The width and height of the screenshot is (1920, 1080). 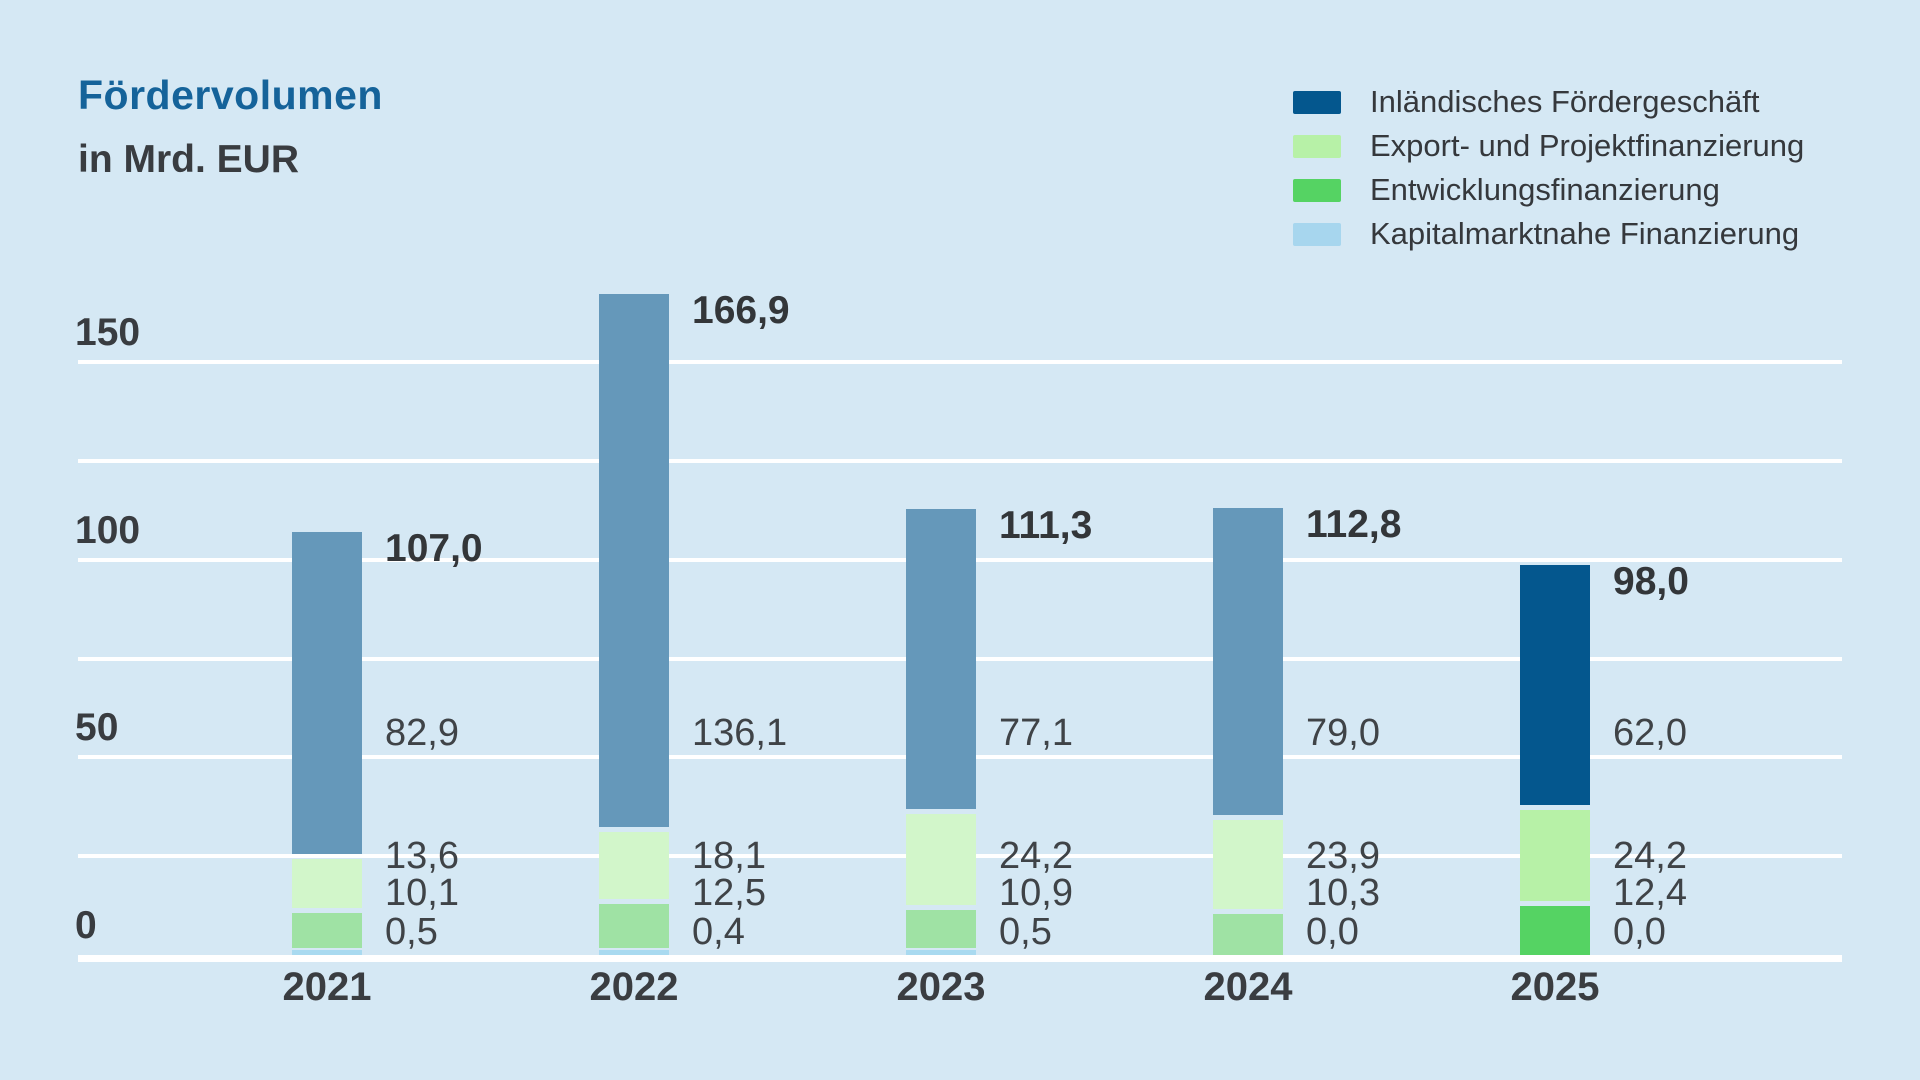 What do you see at coordinates (327, 884) in the screenshot?
I see `bar-segment-2021-export` at bounding box center [327, 884].